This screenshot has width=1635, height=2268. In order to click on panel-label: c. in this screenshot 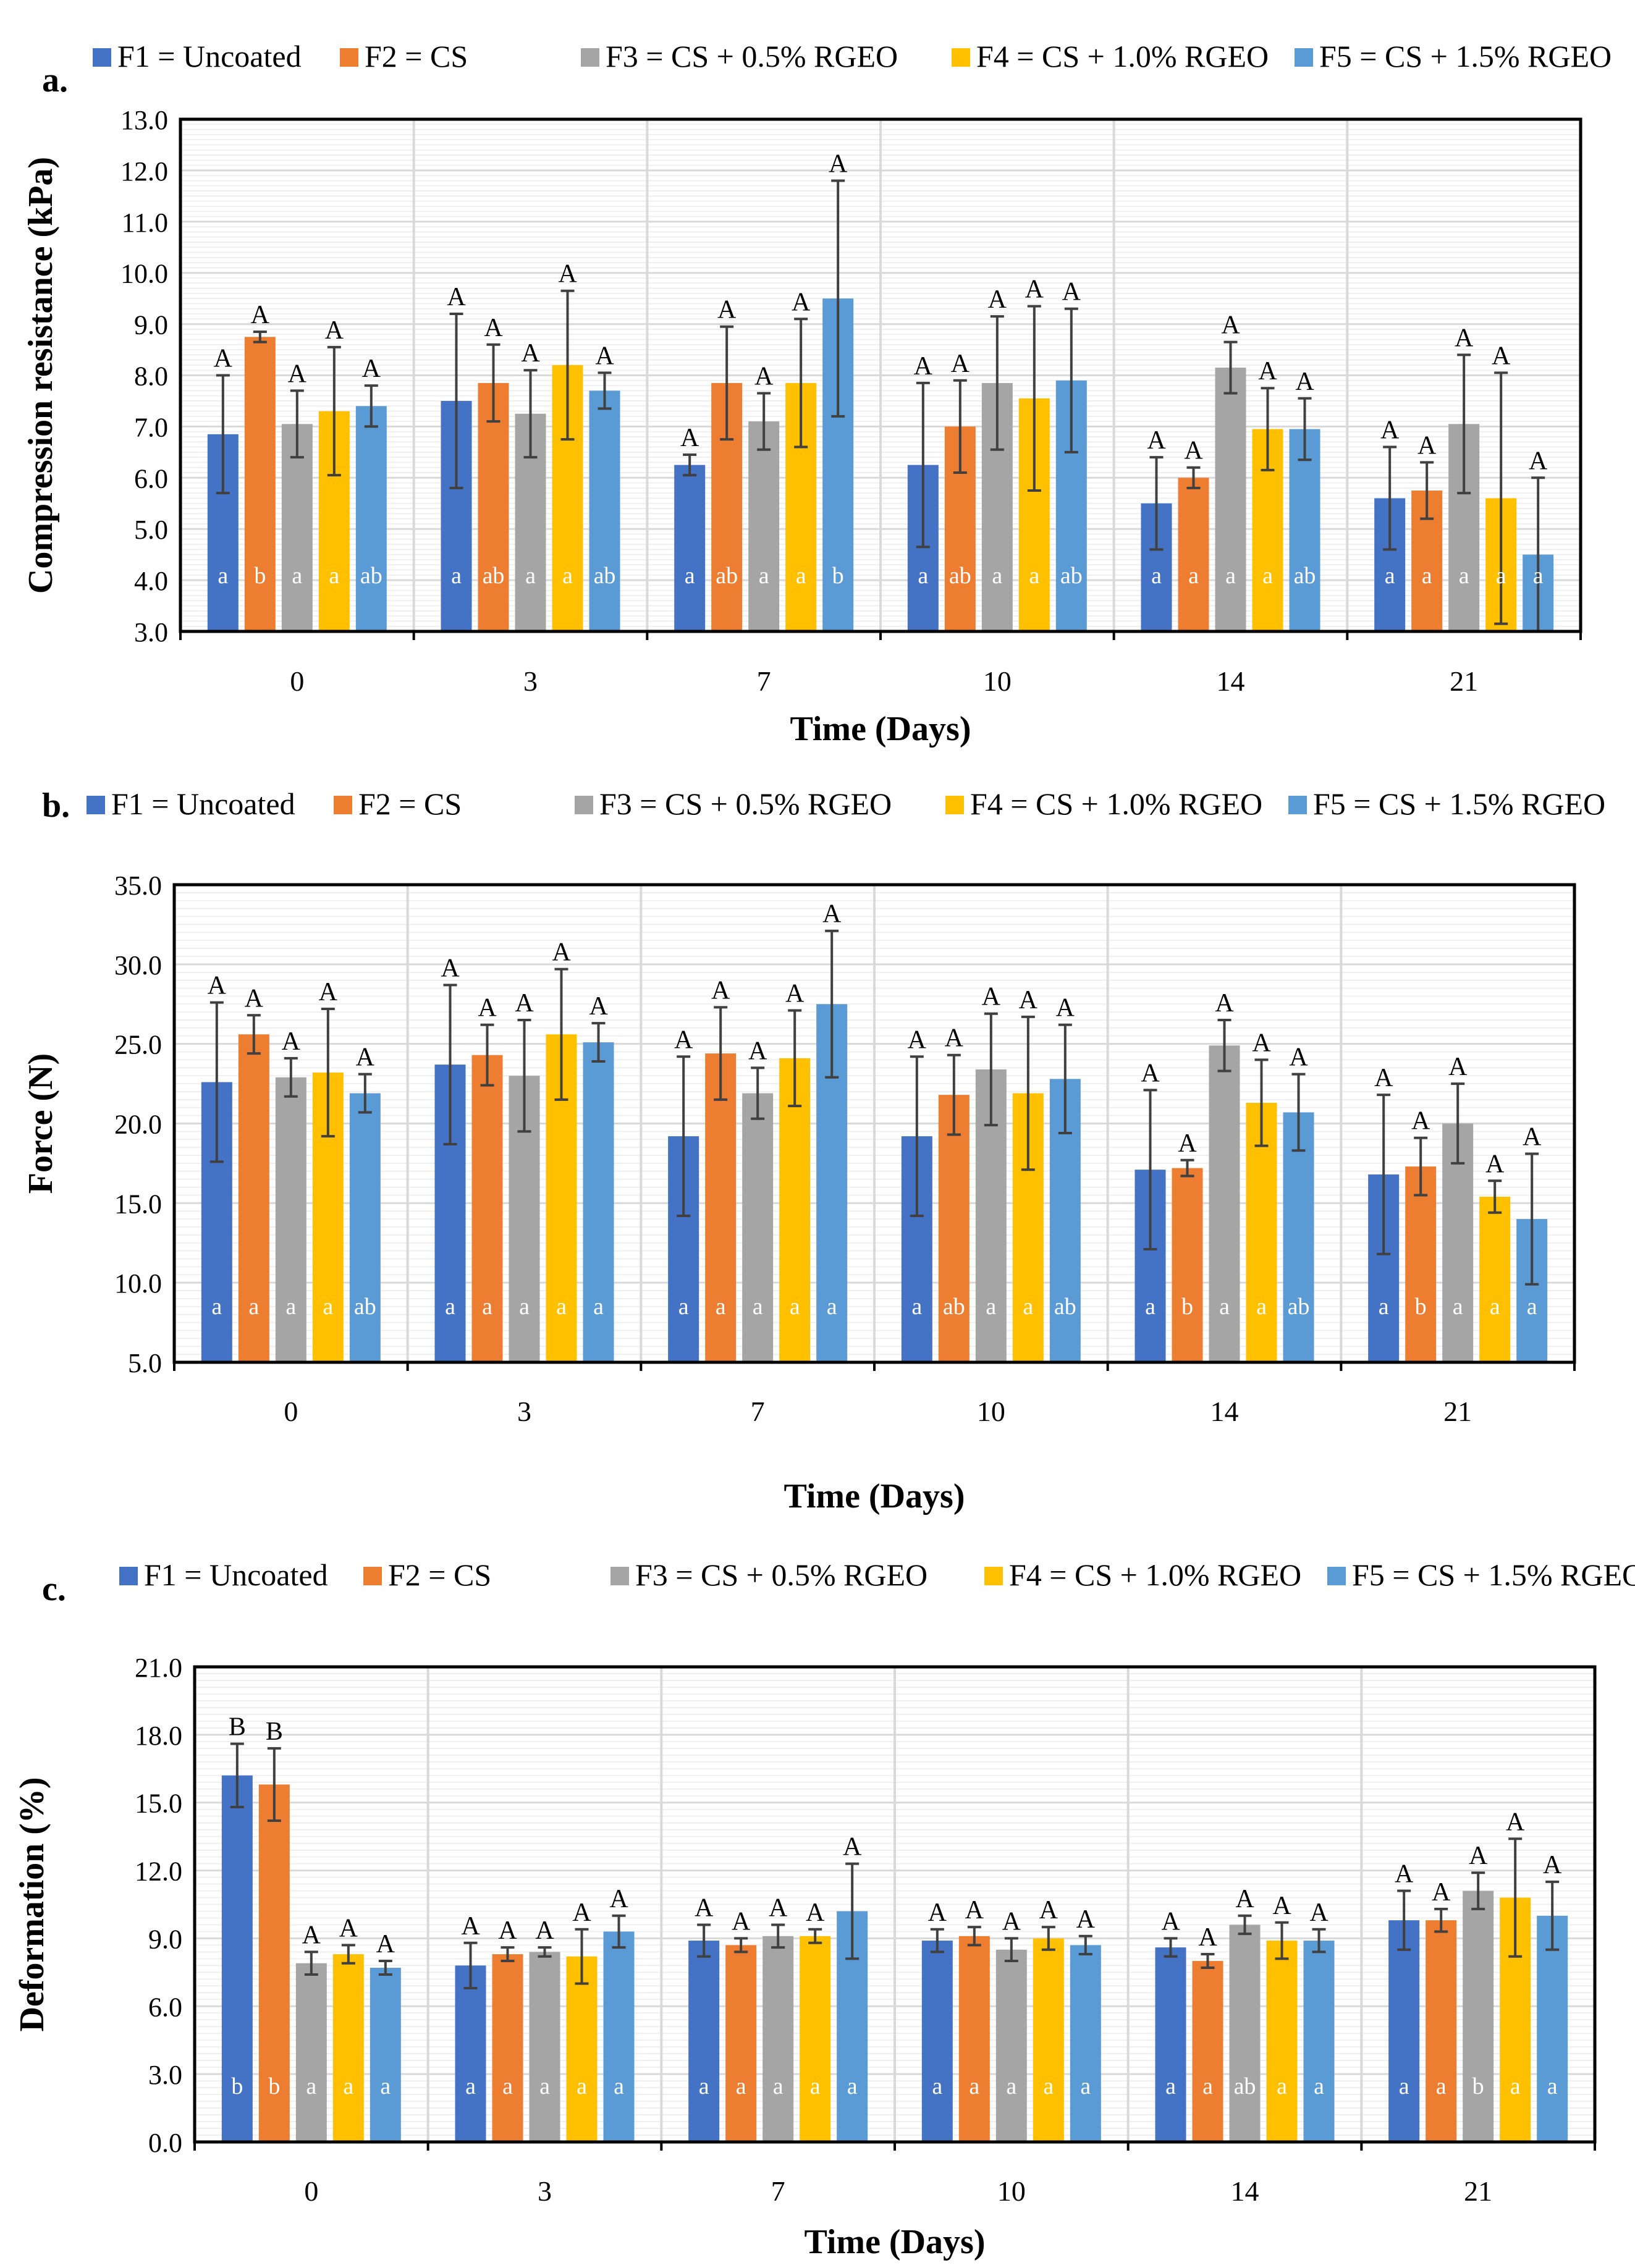, I will do `click(54, 1589)`.